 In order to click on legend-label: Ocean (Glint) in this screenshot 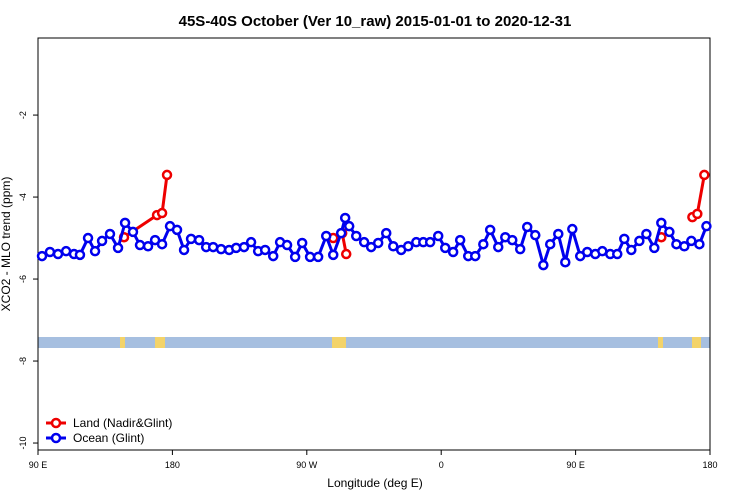, I will do `click(108, 438)`.